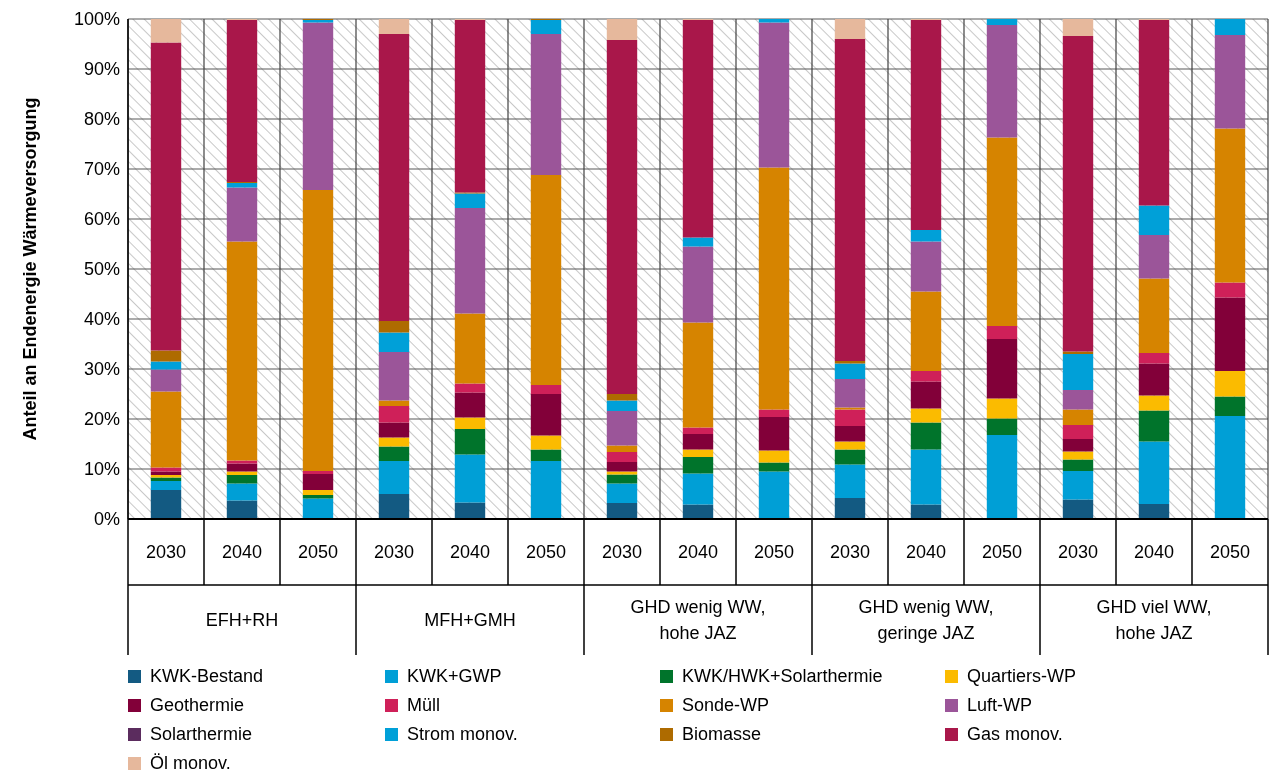 The image size is (1278, 774). I want to click on y-tick-label: 90%, so click(101, 69).